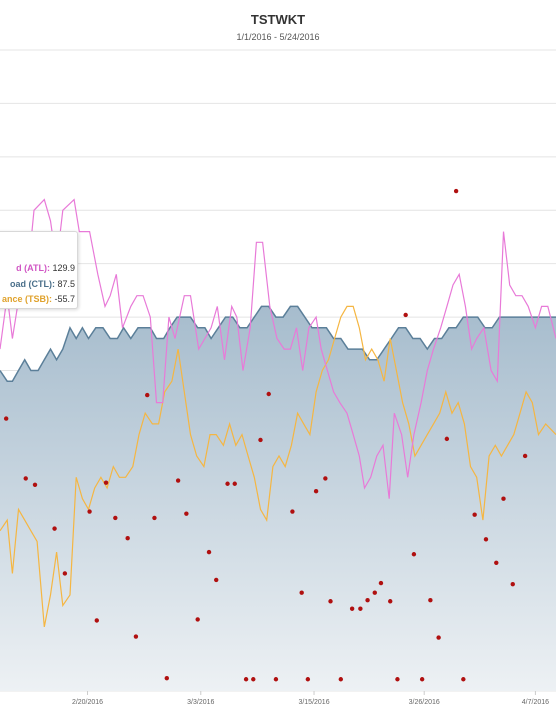  I want to click on tooltip-atl-row: d (ATL): 129.9, so click(37, 268).